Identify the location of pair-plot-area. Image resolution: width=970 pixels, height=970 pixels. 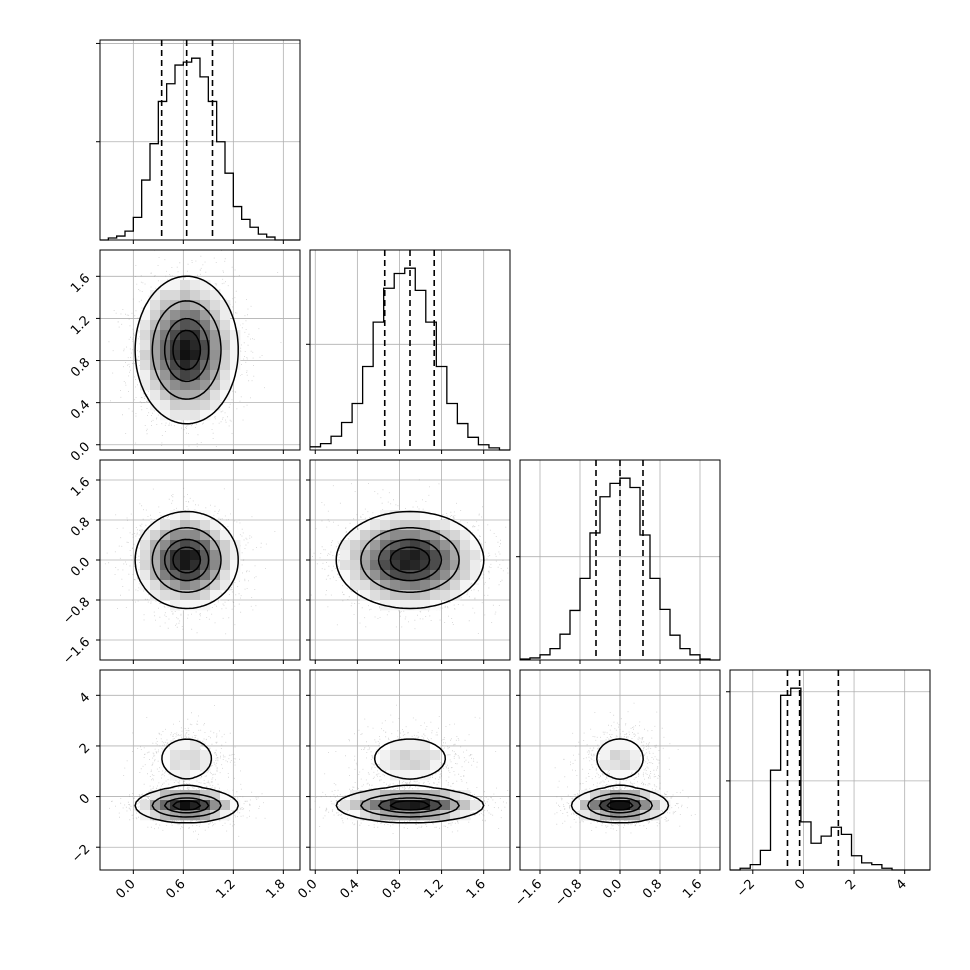
(410, 560).